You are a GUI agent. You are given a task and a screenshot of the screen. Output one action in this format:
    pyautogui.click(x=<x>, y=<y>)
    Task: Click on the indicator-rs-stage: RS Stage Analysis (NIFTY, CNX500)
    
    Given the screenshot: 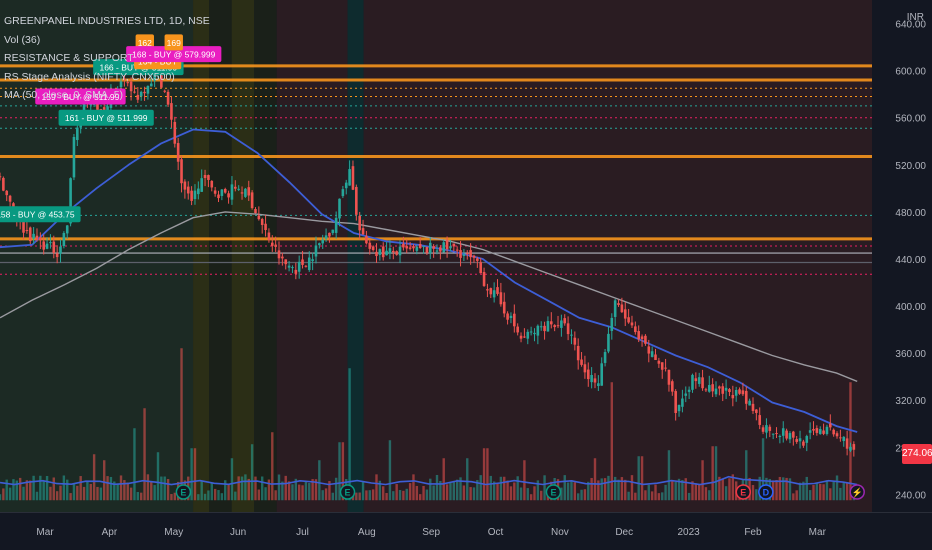 What is the action you would take?
    pyautogui.click(x=89, y=76)
    